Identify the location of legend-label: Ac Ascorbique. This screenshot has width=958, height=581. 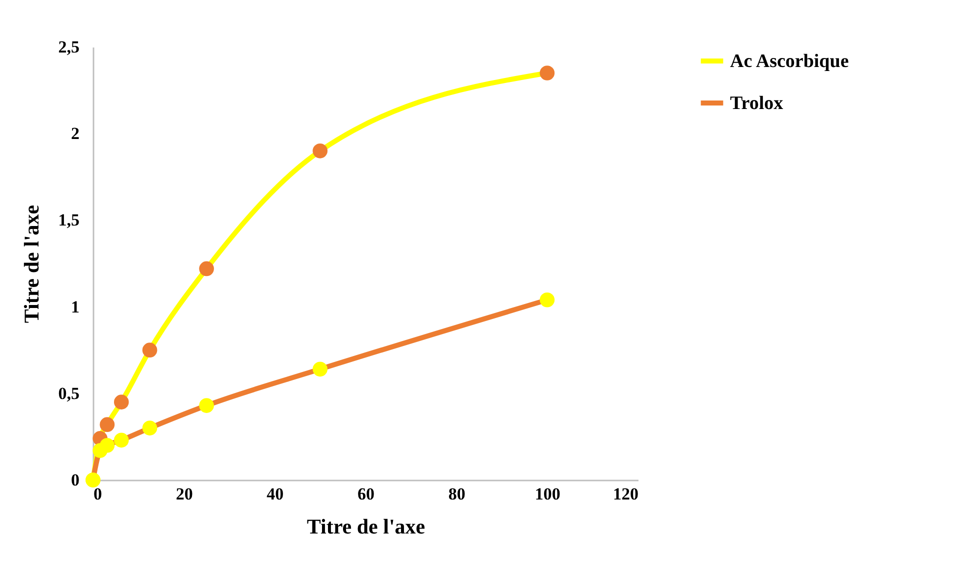
(789, 61).